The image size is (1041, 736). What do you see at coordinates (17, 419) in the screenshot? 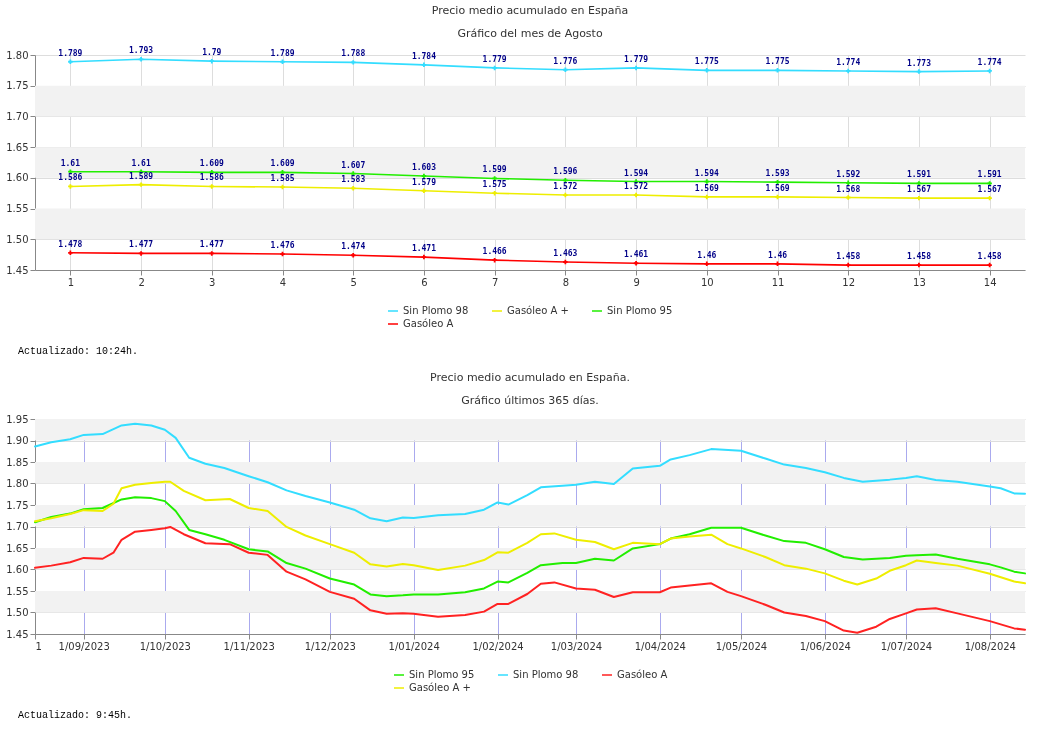
I see `y-tick-label: 1.95` at bounding box center [17, 419].